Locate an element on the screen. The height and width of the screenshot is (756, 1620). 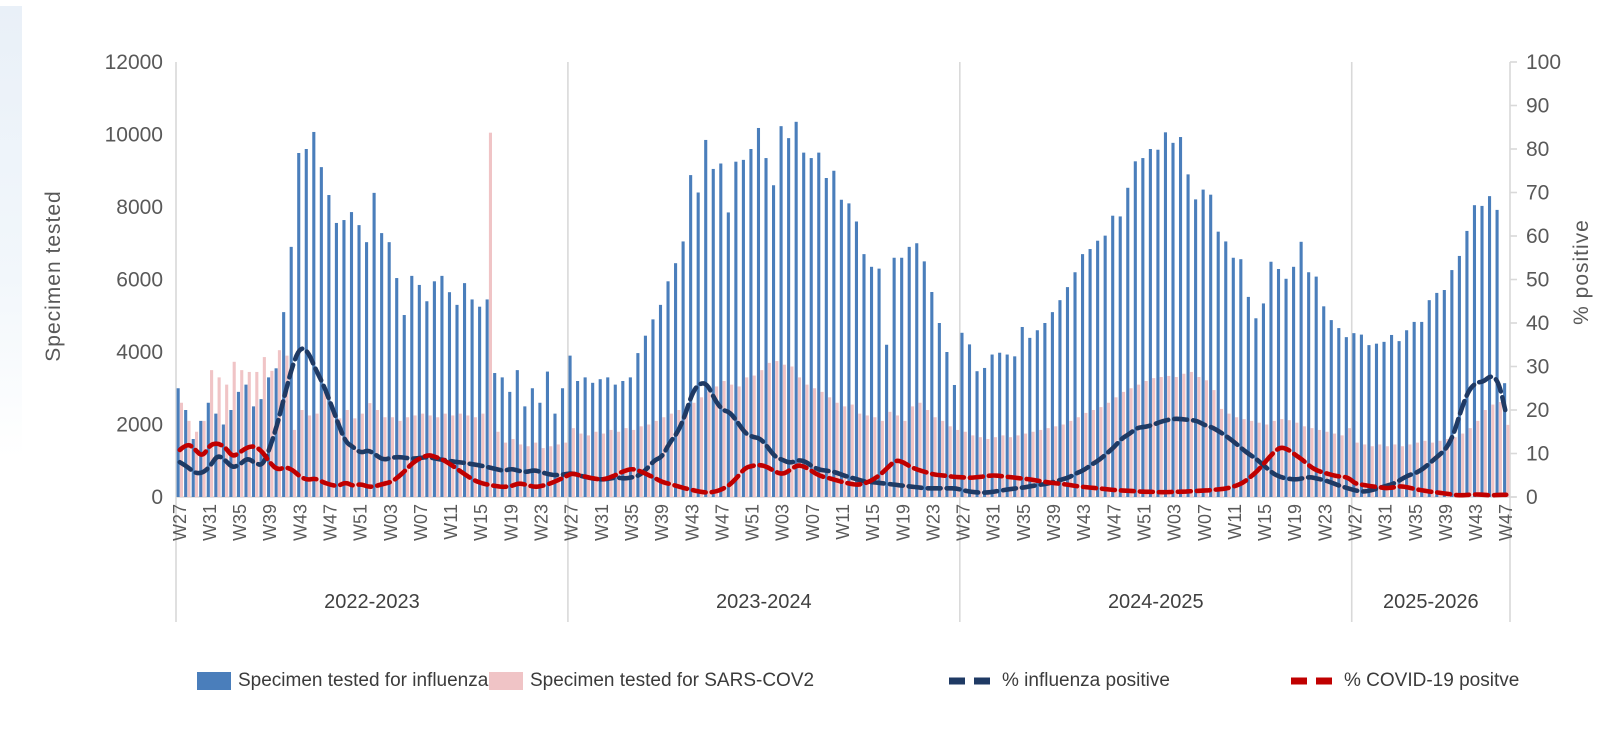
week-tick-label: W11 is located at coordinates (451, 522).